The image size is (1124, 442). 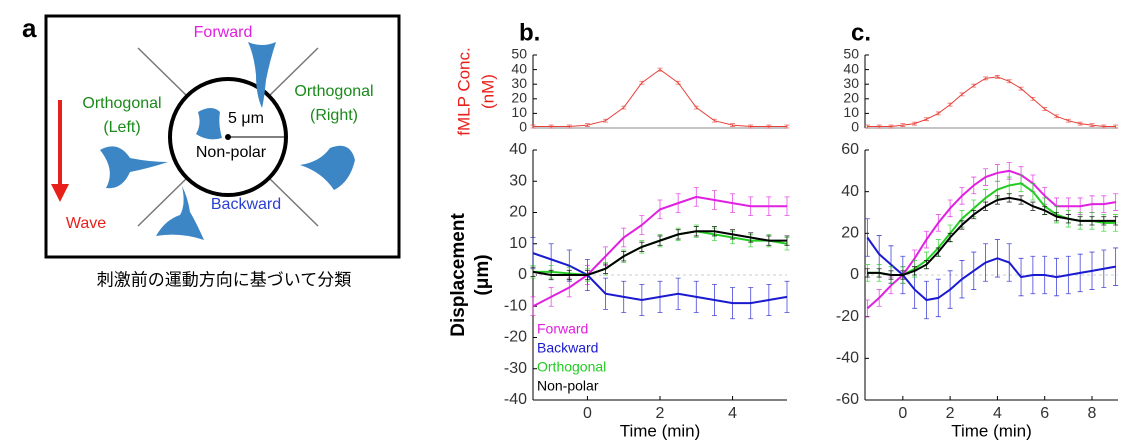 What do you see at coordinates (224, 279) in the screenshot?
I see `caption: 刺激前の運動方向に基づいて分類` at bounding box center [224, 279].